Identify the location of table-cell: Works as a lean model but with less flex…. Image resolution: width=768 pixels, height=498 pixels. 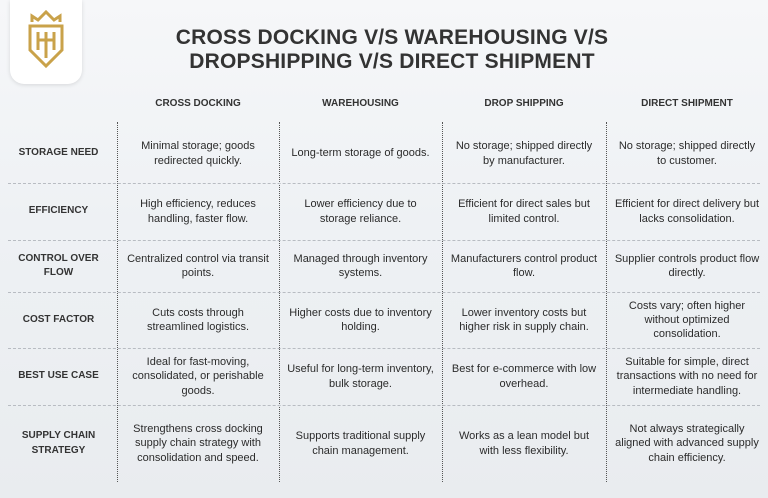
(524, 443).